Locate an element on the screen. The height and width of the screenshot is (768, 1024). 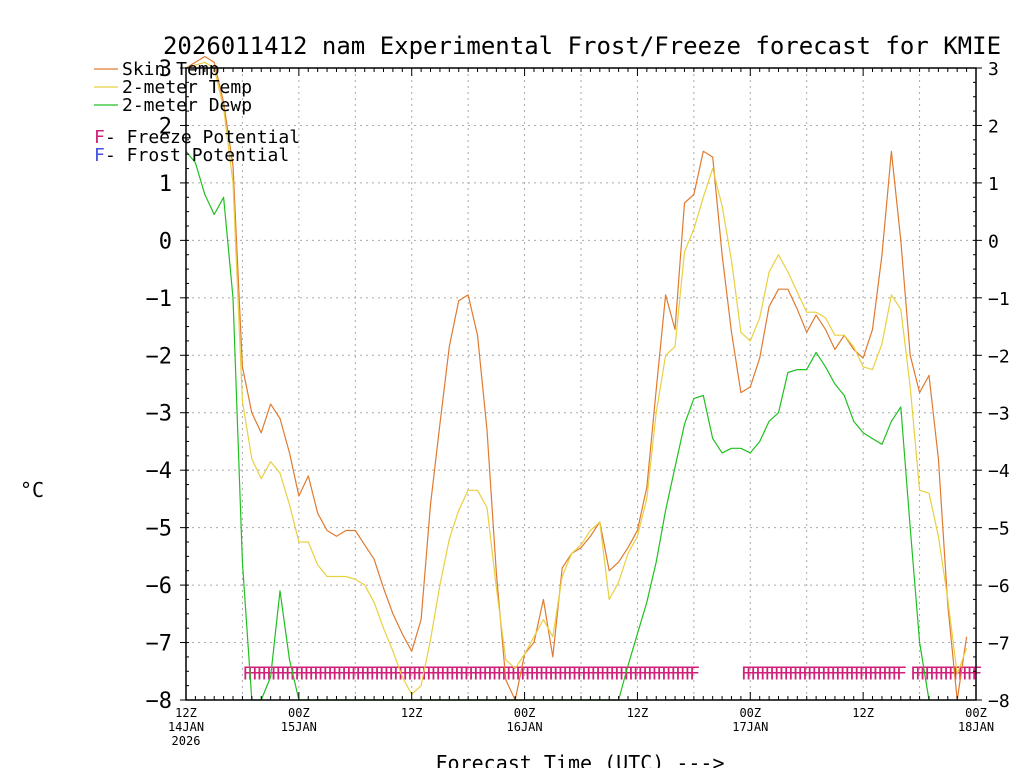
x-axis-label: Forecast Time (UTC) ---> is located at coordinates (580, 759).